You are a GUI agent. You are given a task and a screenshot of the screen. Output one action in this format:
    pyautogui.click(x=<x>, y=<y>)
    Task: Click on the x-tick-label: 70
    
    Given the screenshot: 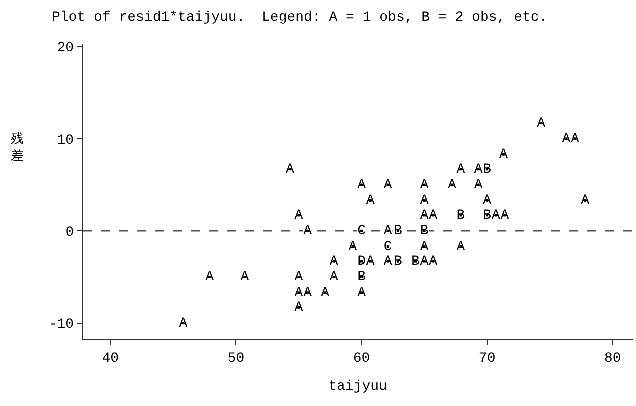 What is the action you would take?
    pyautogui.click(x=487, y=358)
    